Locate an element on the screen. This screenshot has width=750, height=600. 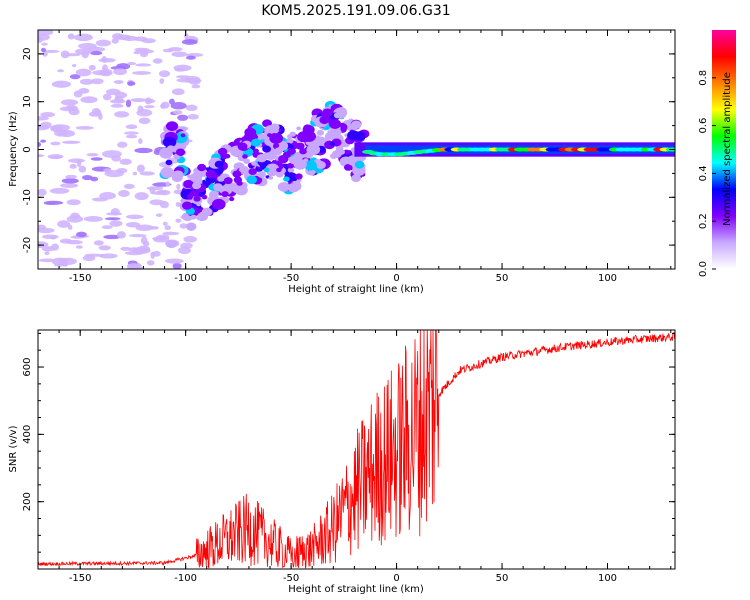
colorbar-label: Normalized spectral amplitude is located at coordinates (727, 149).